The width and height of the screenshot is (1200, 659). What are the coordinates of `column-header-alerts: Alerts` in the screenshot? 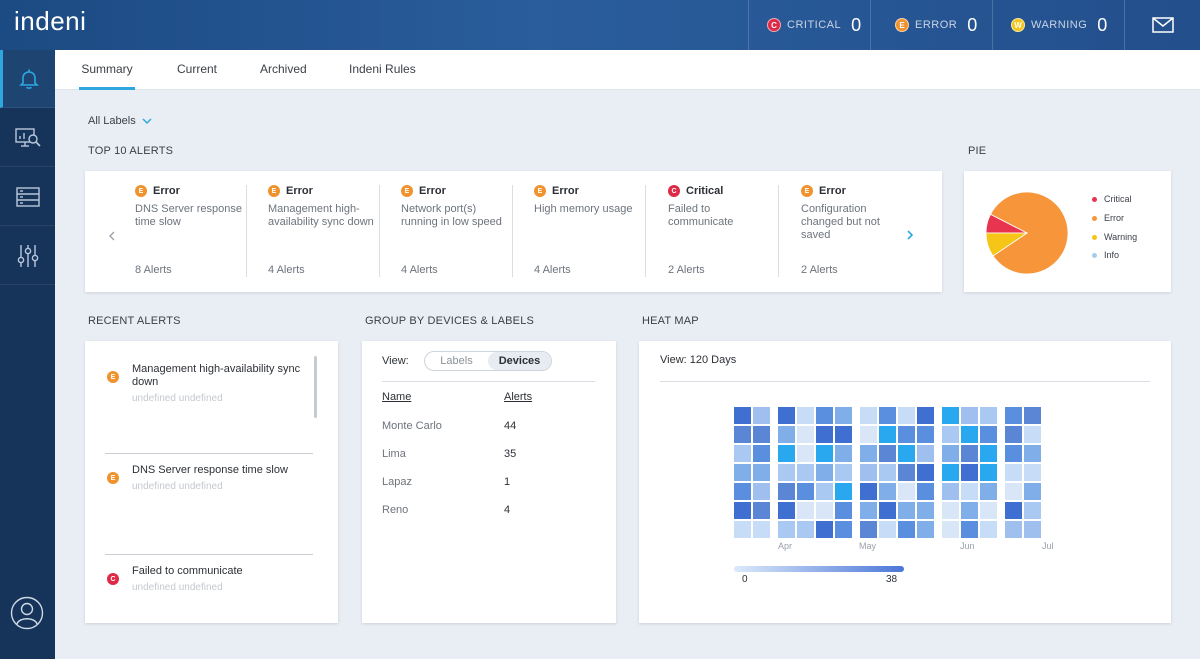 It's located at (518, 397).